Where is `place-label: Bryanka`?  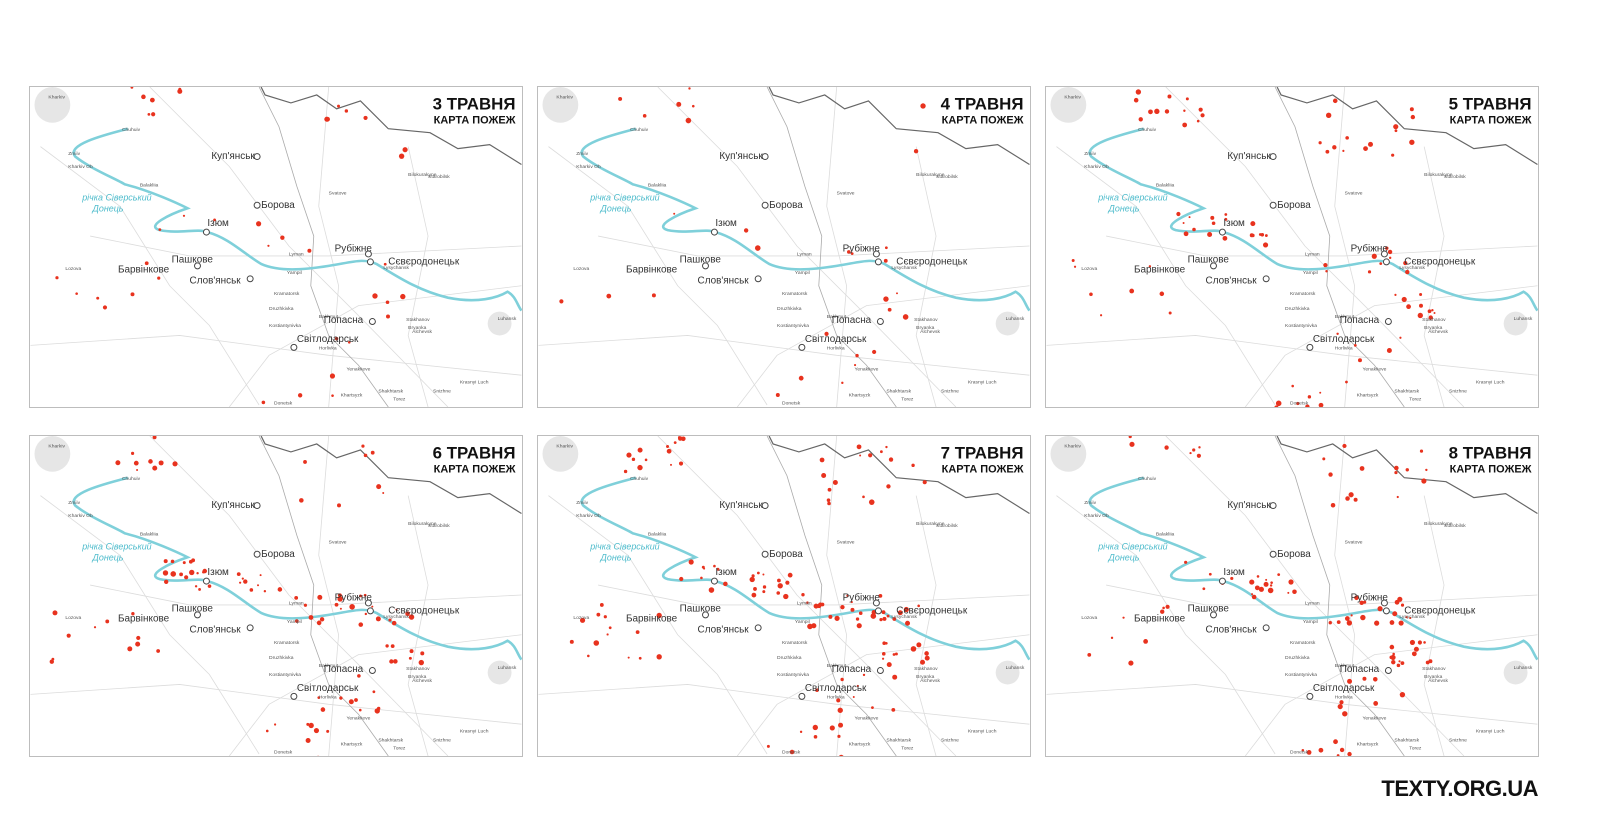
place-label: Bryanka is located at coordinates (1433, 328).